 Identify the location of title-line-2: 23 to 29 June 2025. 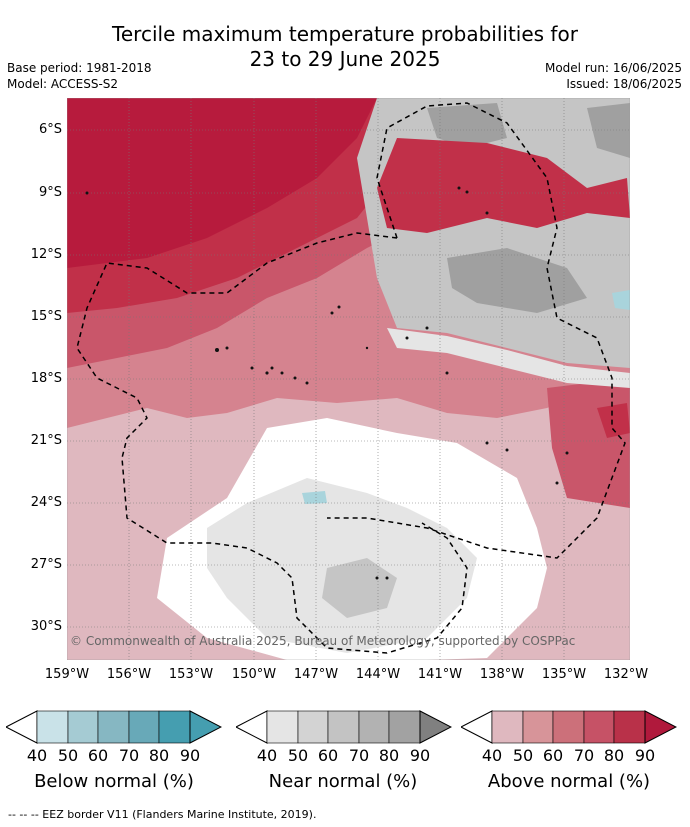
(345, 59).